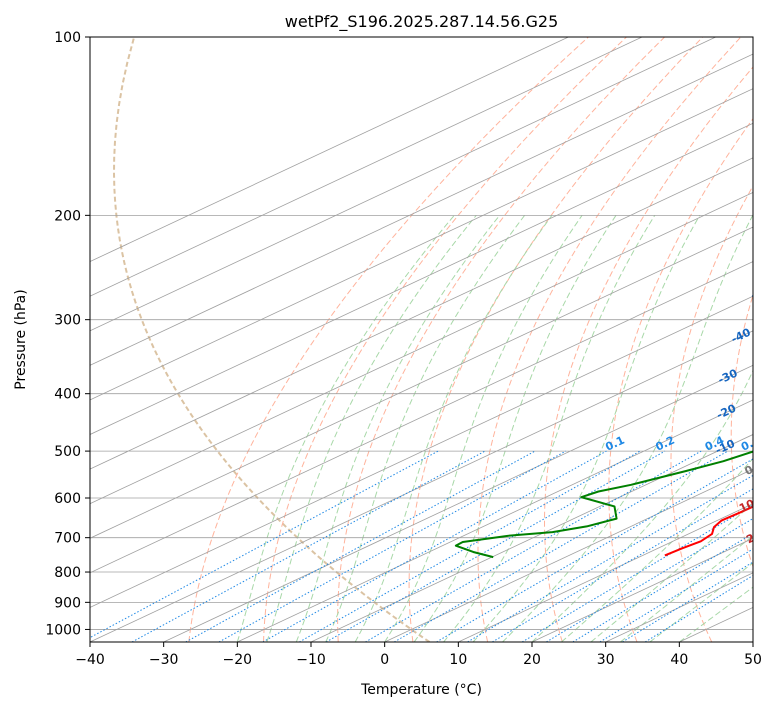 This screenshot has height=708, width=775. Describe the element at coordinates (708, 531) in the screenshot. I see `temperature-line` at that location.